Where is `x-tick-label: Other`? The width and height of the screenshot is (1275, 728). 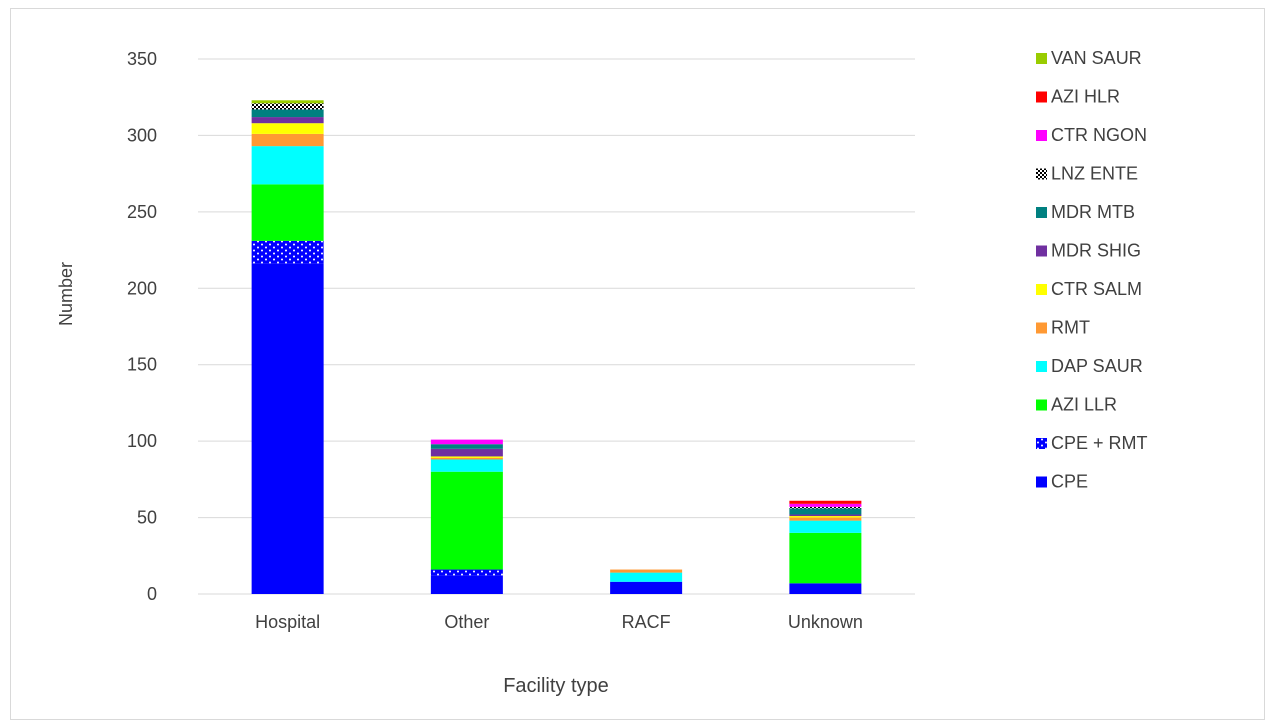
x-tick-label: Other is located at coordinates (466, 622).